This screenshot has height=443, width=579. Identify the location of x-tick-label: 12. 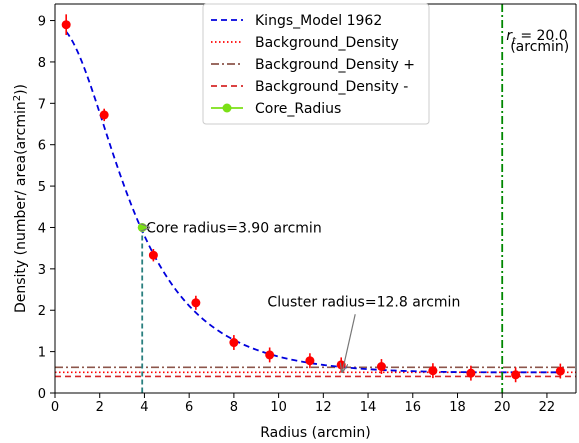
(323, 407).